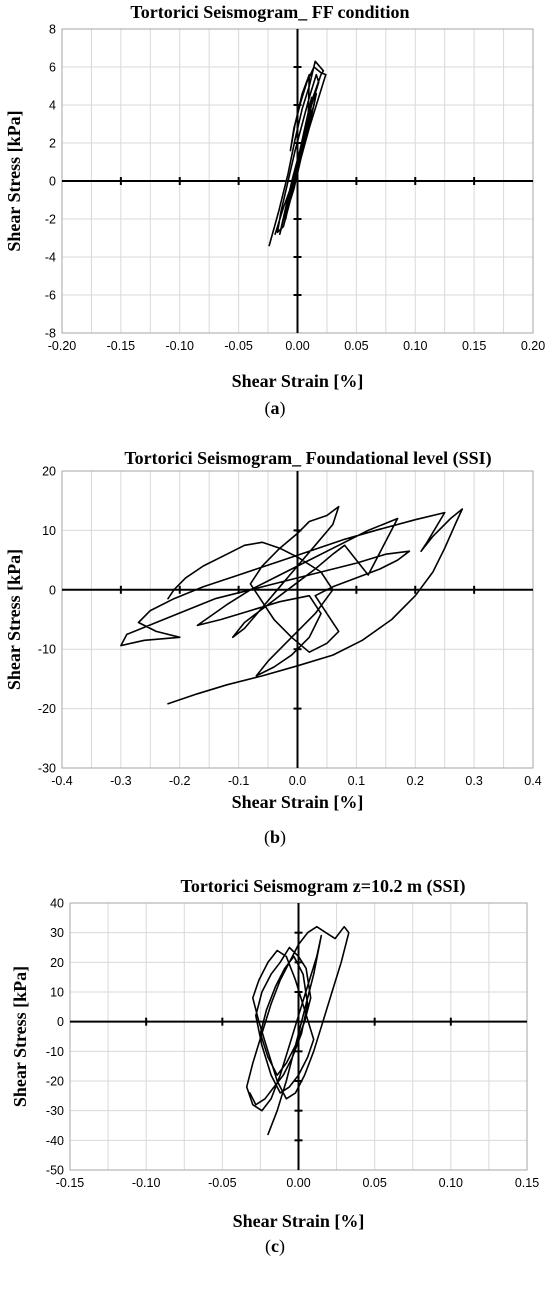 The width and height of the screenshot is (550, 1290). What do you see at coordinates (52, 106) in the screenshot?
I see `y-tick-label: 4` at bounding box center [52, 106].